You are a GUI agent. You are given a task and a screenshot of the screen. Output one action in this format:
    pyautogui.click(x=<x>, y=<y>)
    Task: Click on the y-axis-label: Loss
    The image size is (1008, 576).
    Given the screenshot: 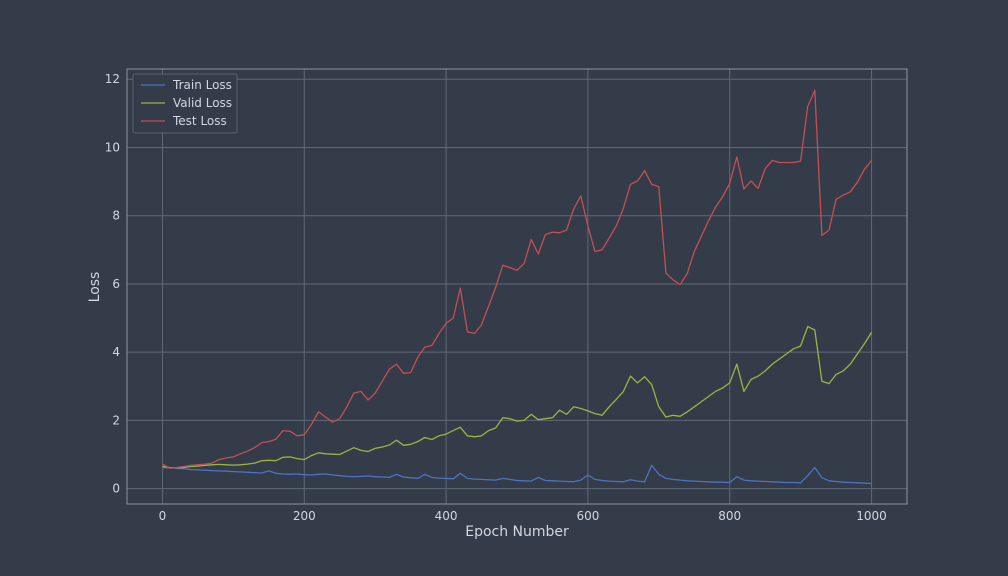 What is the action you would take?
    pyautogui.click(x=95, y=287)
    